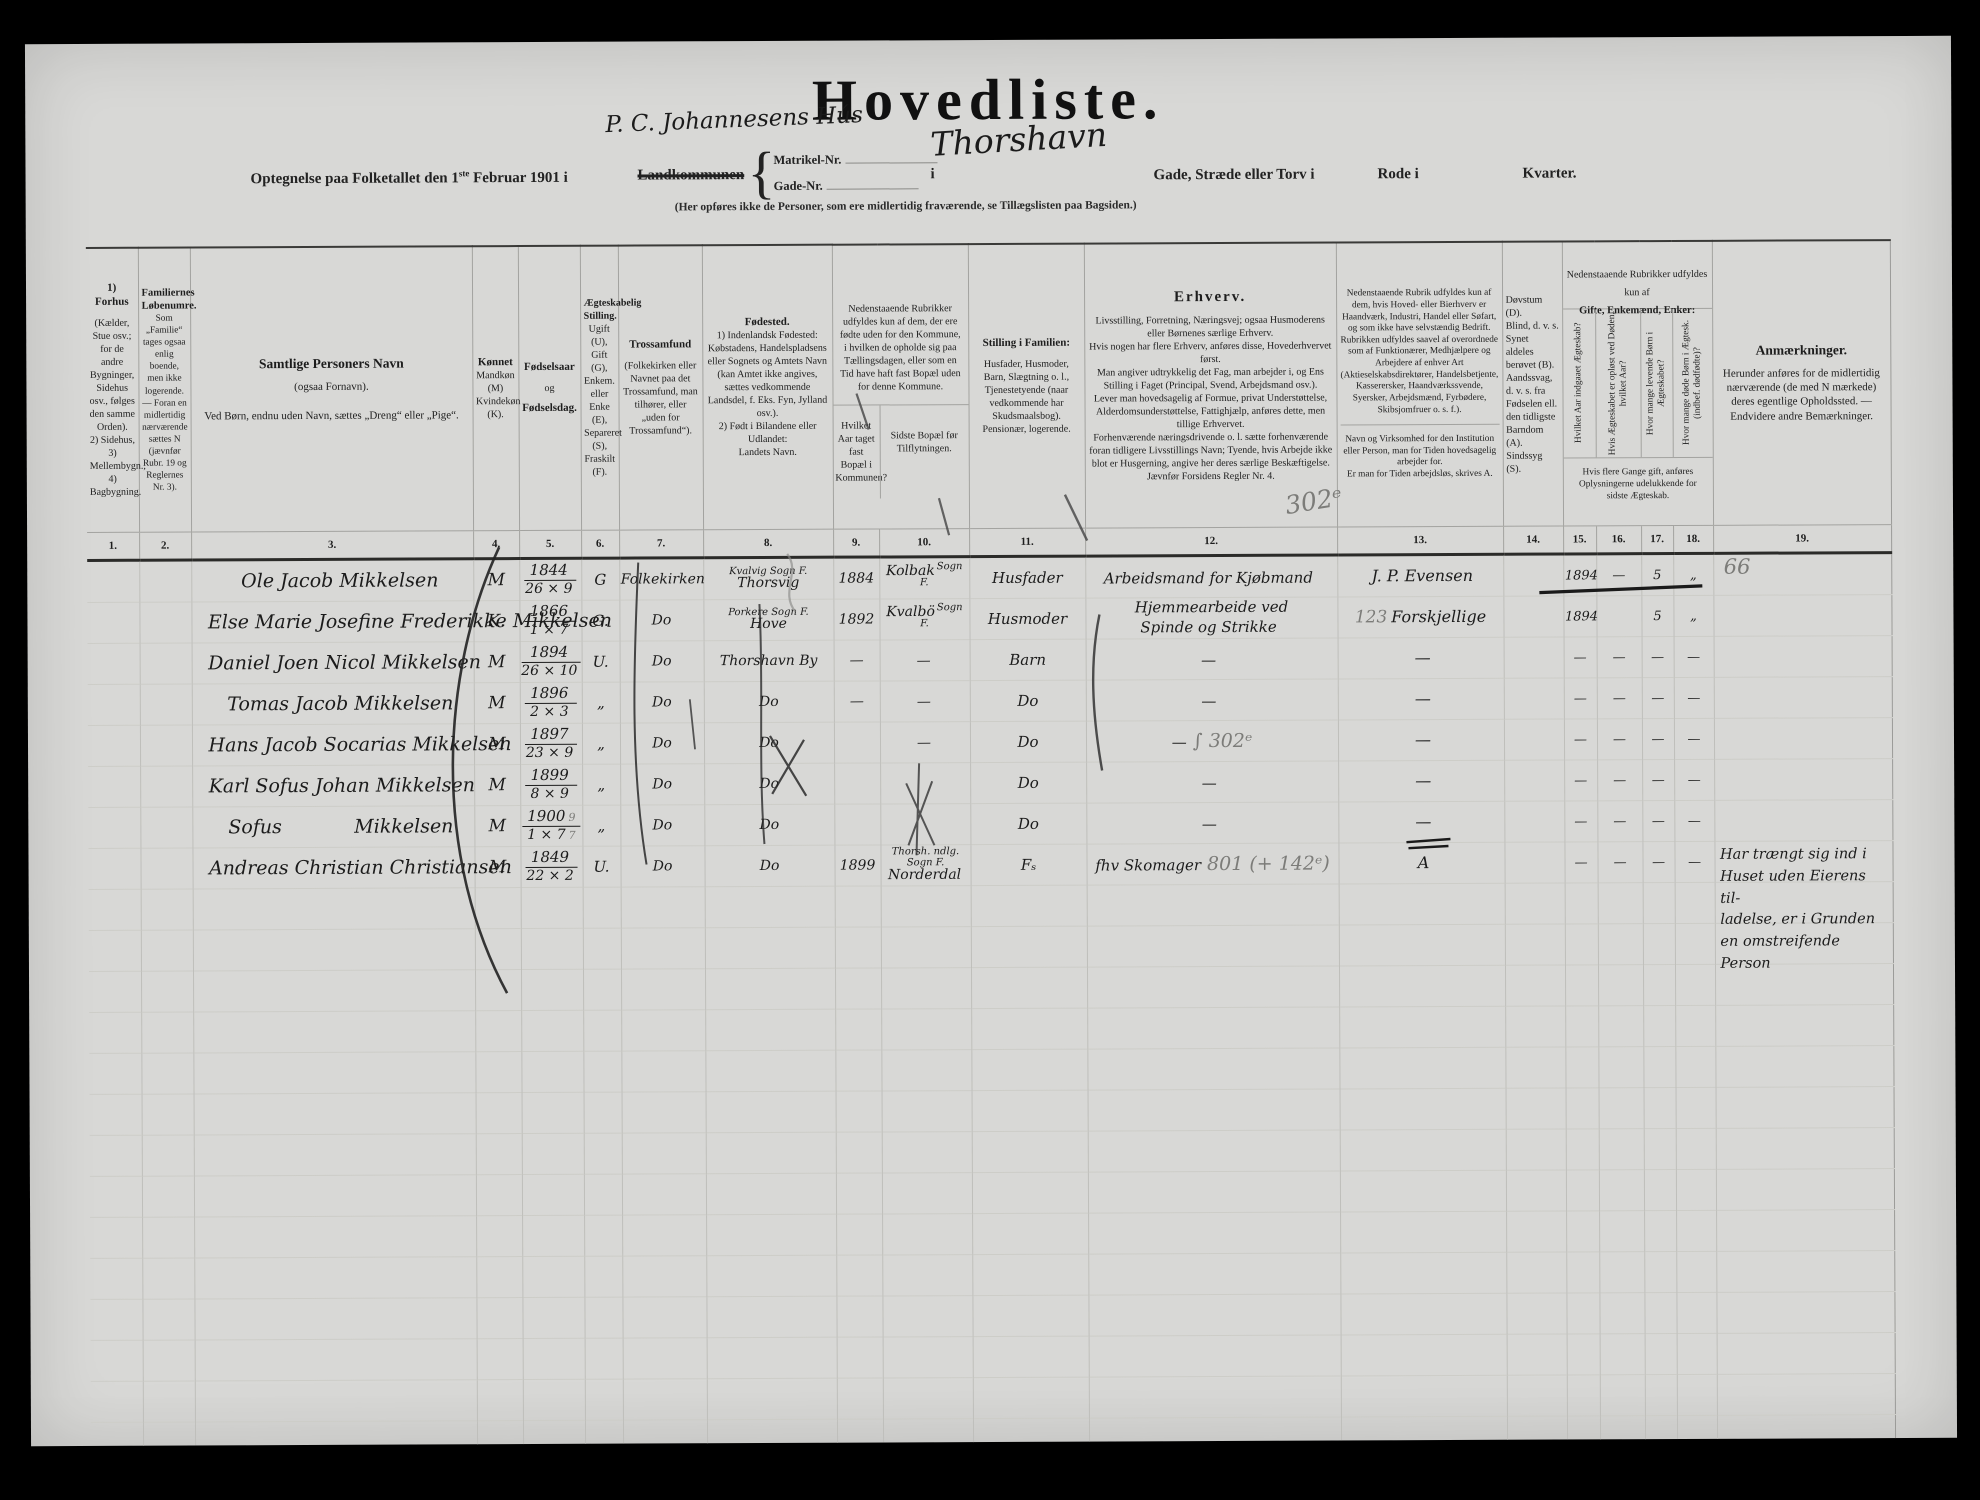  I want to click on column-number: 1., so click(113, 546).